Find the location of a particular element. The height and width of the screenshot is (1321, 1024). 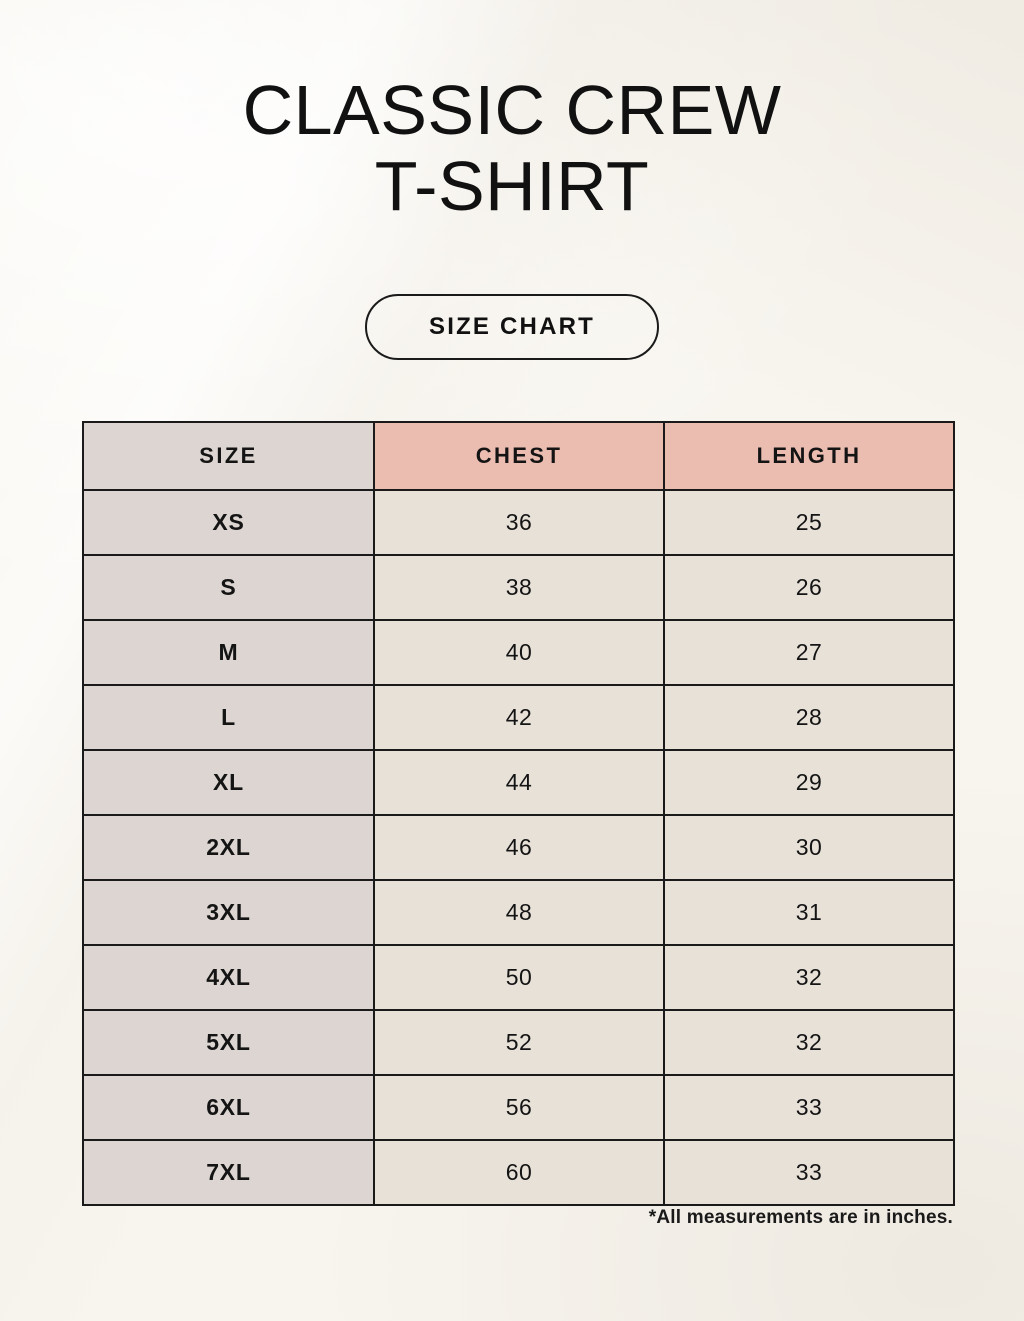

cell-chest: 46 is located at coordinates (519, 847).